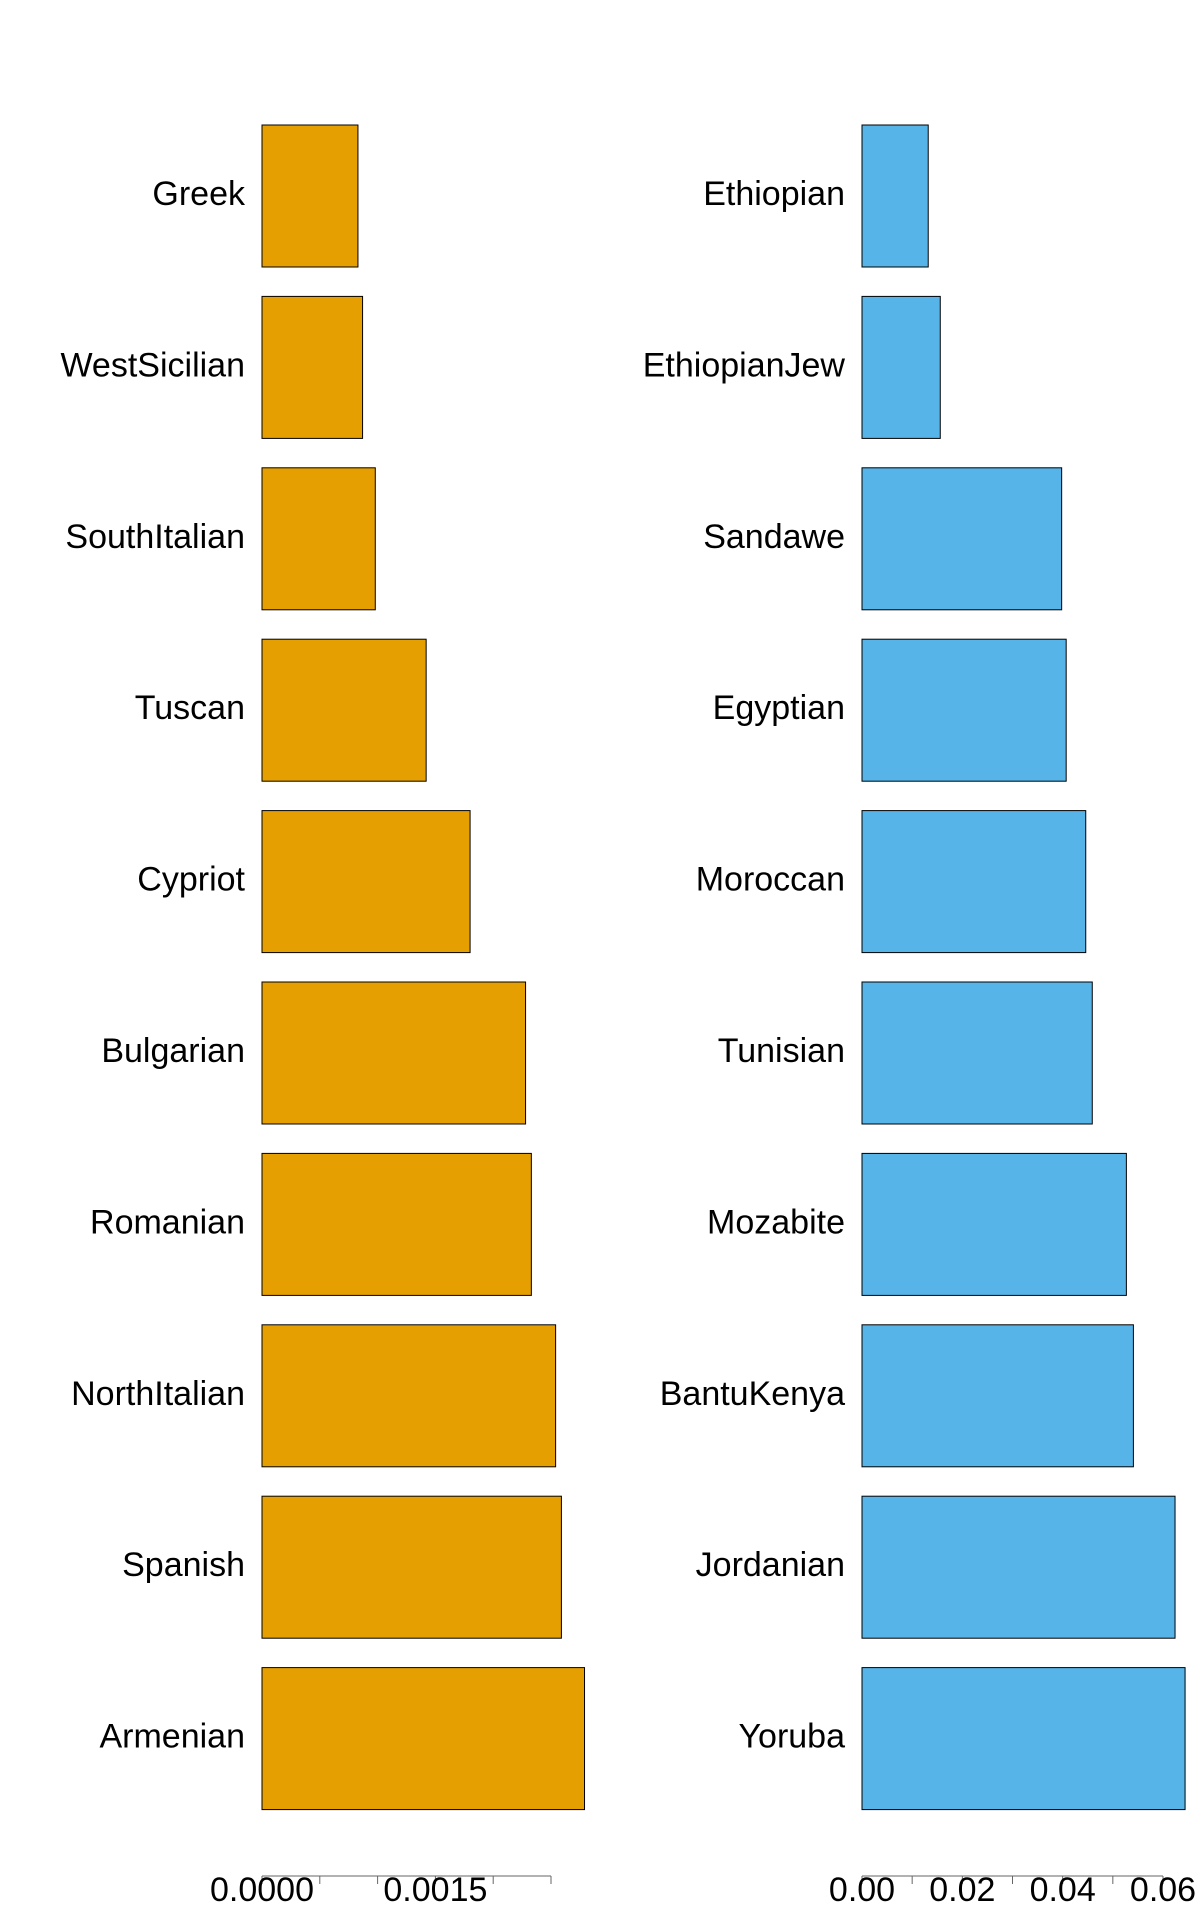  I want to click on x-tick-label: 0.02, so click(962, 1890).